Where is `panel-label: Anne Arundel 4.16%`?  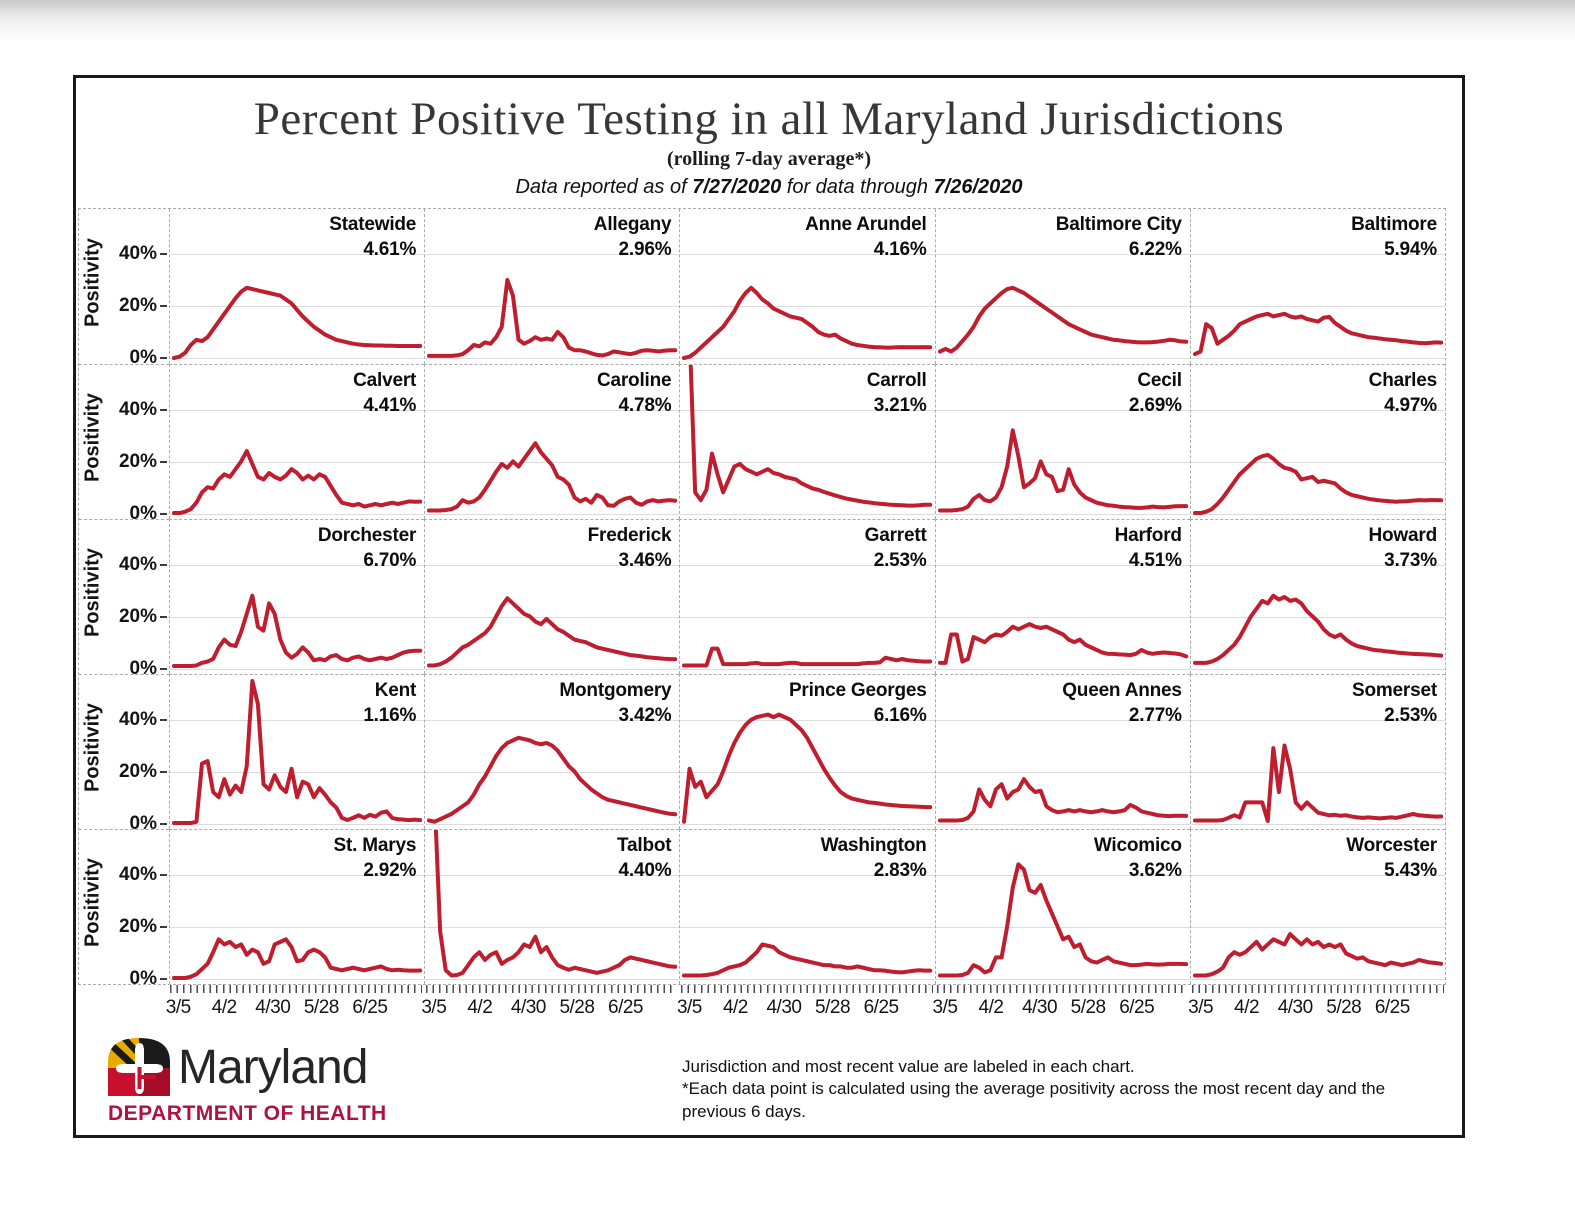 panel-label: Anne Arundel 4.16% is located at coordinates (866, 237).